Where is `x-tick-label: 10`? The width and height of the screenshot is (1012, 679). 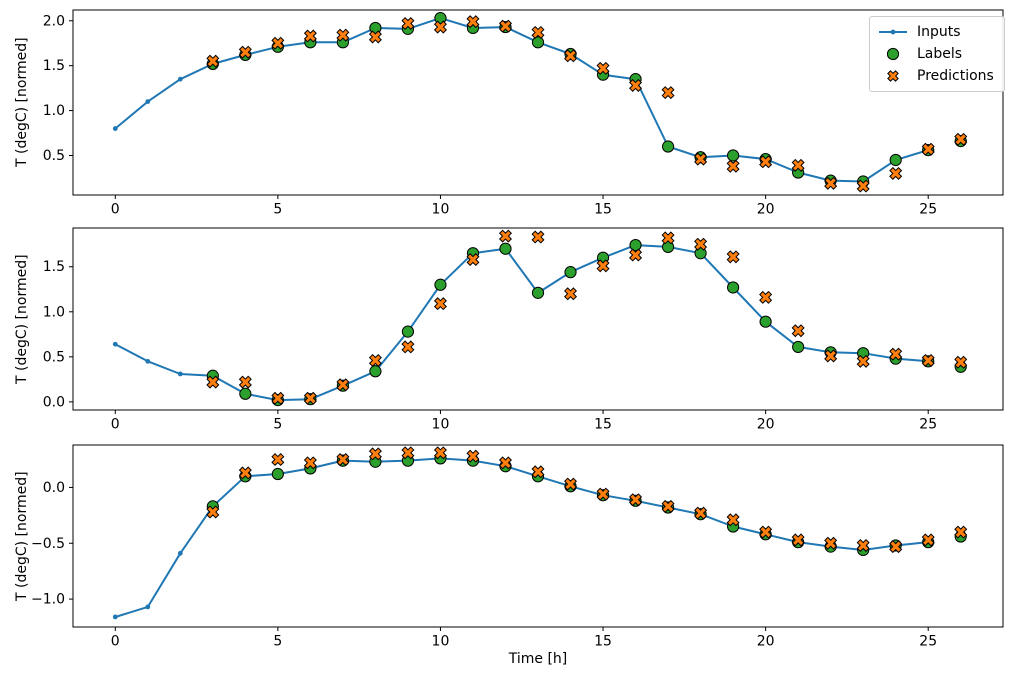 x-tick-label: 10 is located at coordinates (441, 210).